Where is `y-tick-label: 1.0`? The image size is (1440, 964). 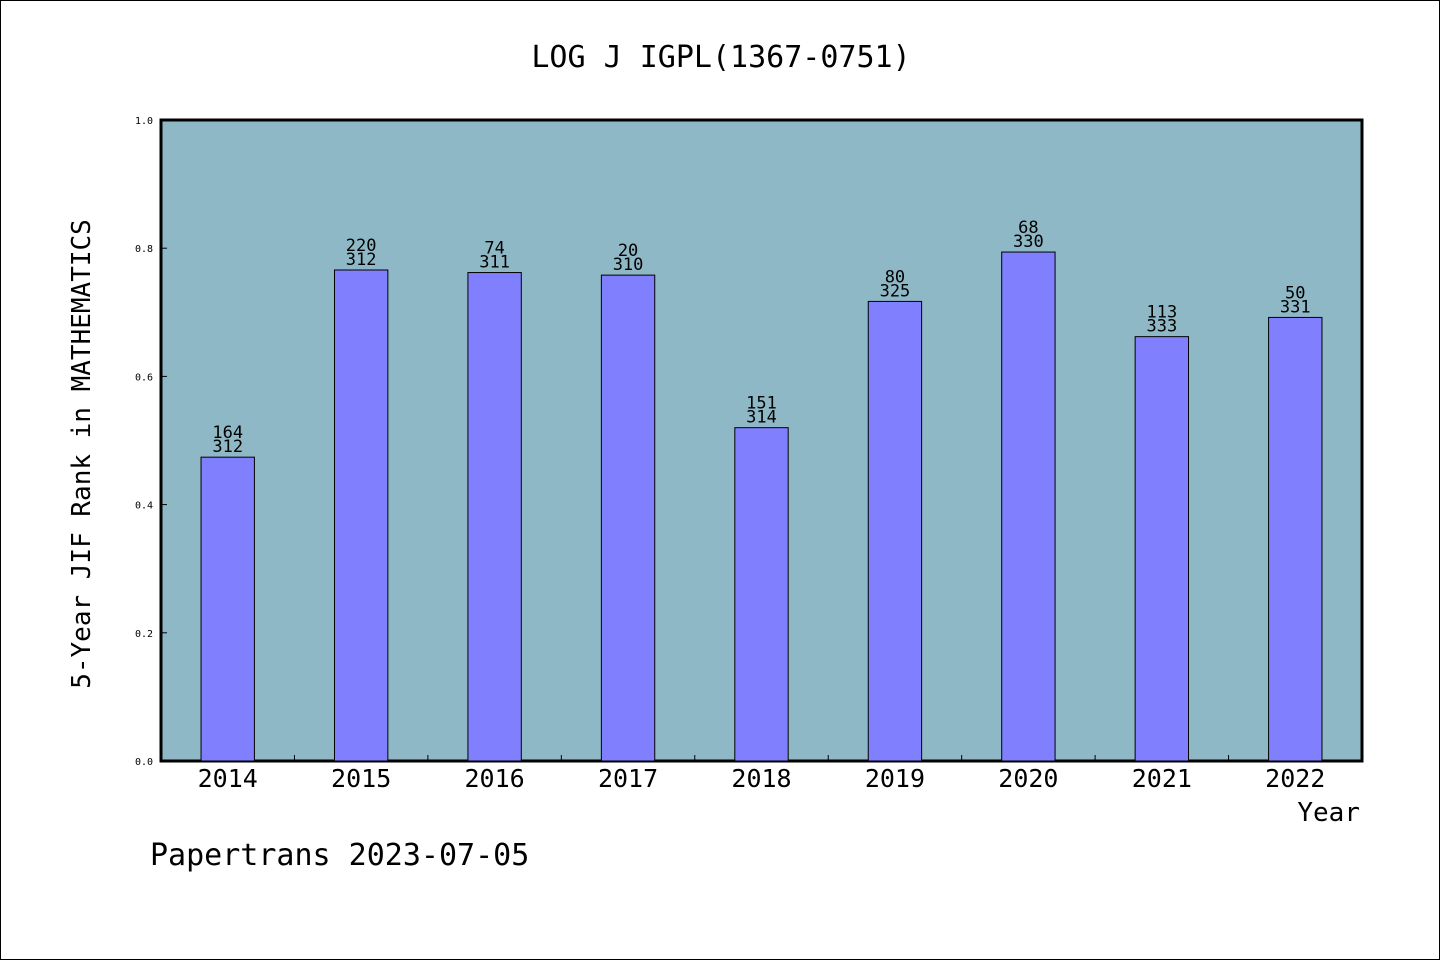 y-tick-label: 1.0 is located at coordinates (144, 121).